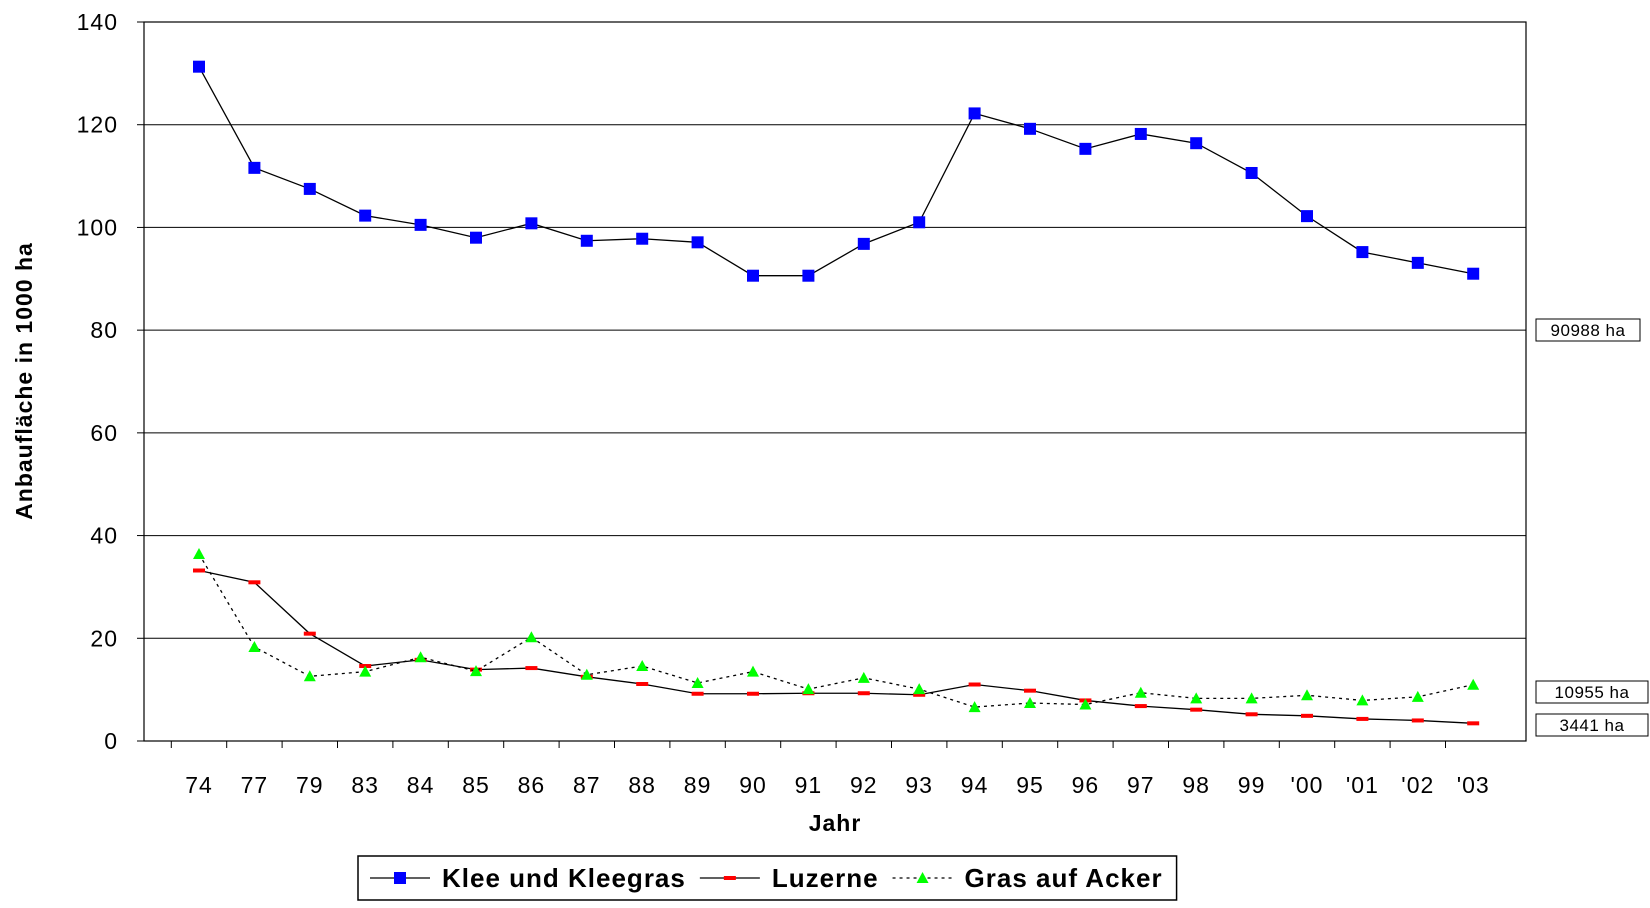 Image resolution: width=1650 pixels, height=908 pixels. I want to click on x-tick-label: 94, so click(975, 785).